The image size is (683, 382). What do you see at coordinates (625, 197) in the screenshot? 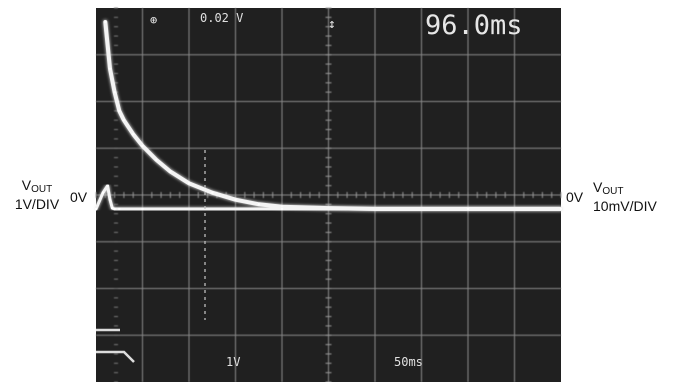
I see `right-axis-label: VOUT 10mV/DIV` at bounding box center [625, 197].